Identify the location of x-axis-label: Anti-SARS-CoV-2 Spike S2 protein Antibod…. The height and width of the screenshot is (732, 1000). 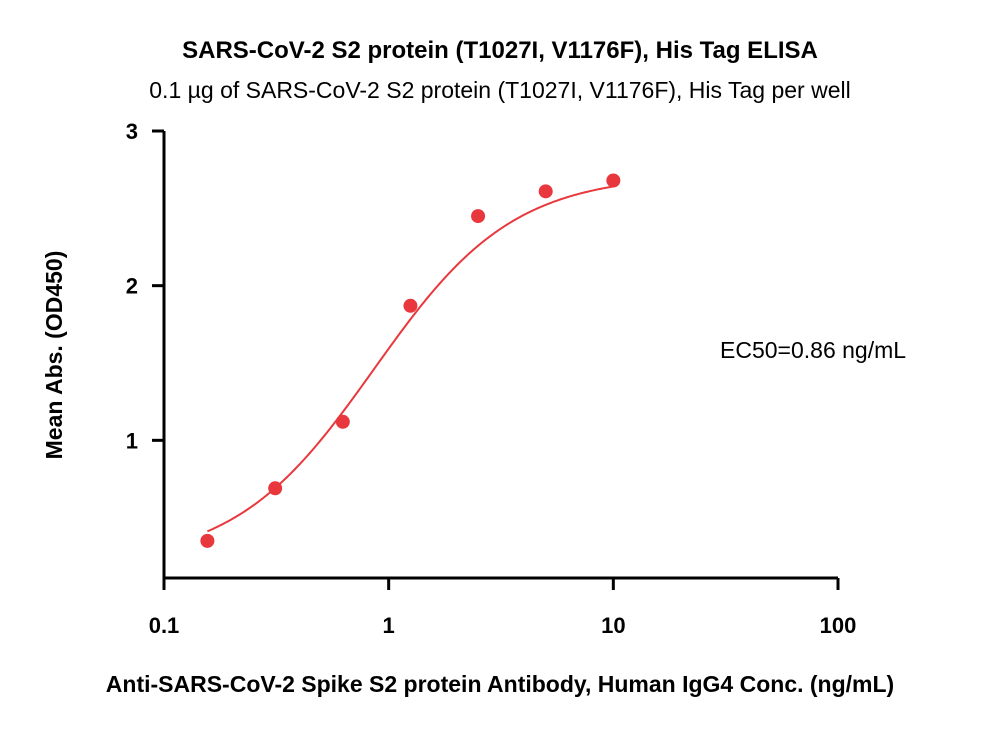
(500, 684).